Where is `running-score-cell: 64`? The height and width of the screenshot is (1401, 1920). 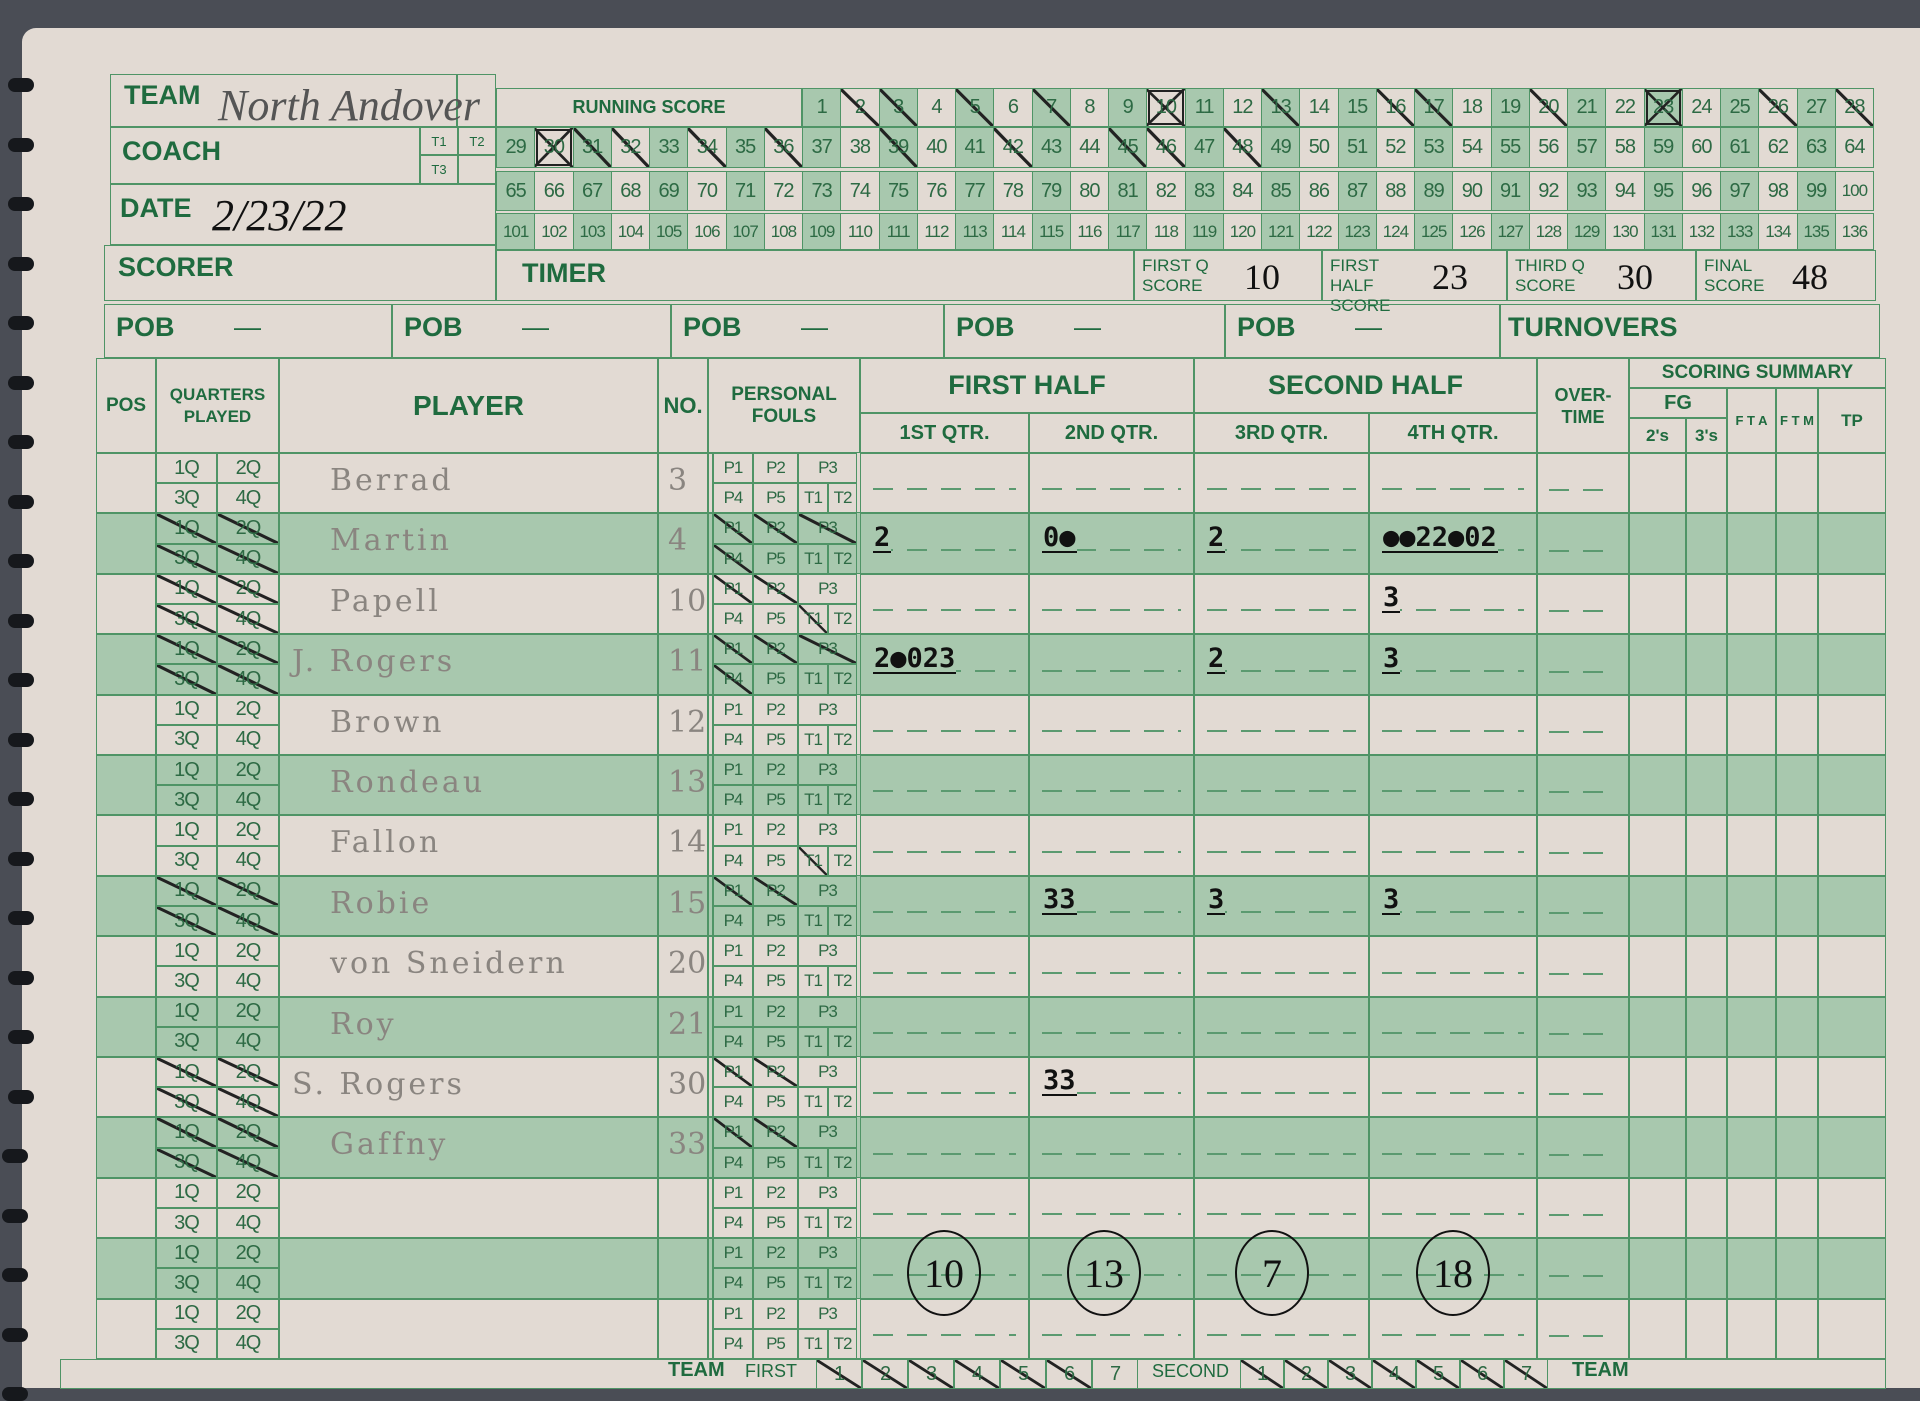
running-score-cell: 64 is located at coordinates (1854, 147).